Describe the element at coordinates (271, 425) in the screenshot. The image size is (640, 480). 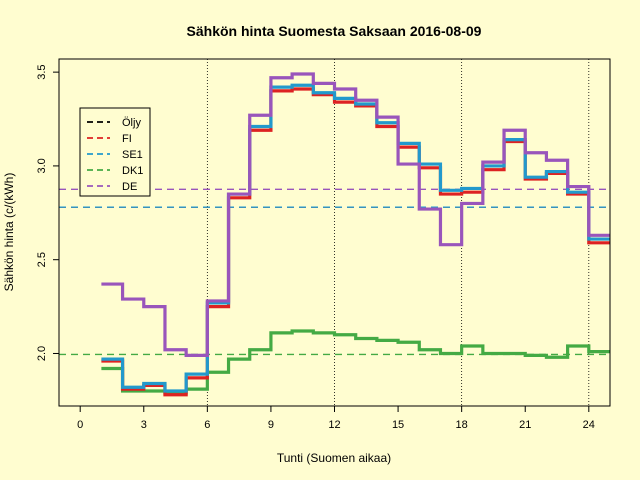
I see `x-tick-label: 9` at that location.